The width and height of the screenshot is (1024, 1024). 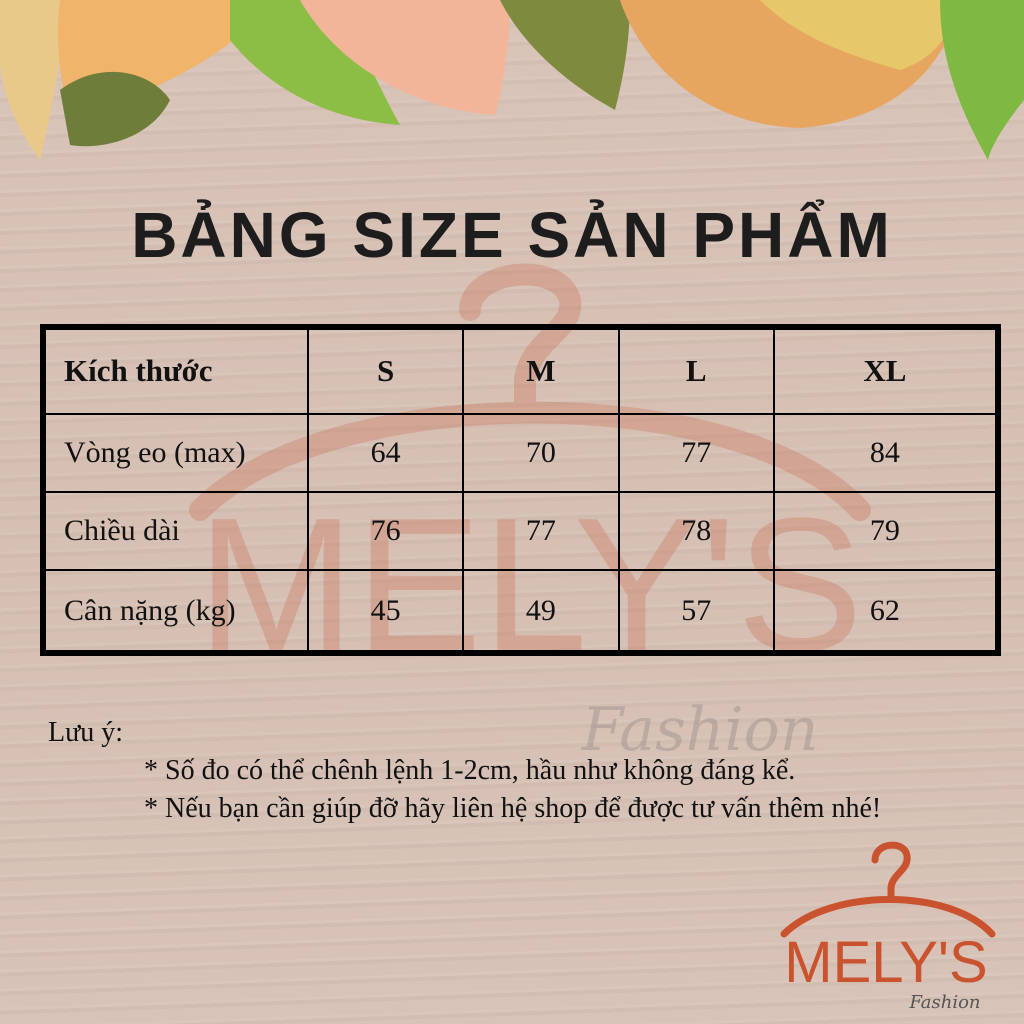 What do you see at coordinates (886, 531) in the screenshot?
I see `table-cell: 79` at bounding box center [886, 531].